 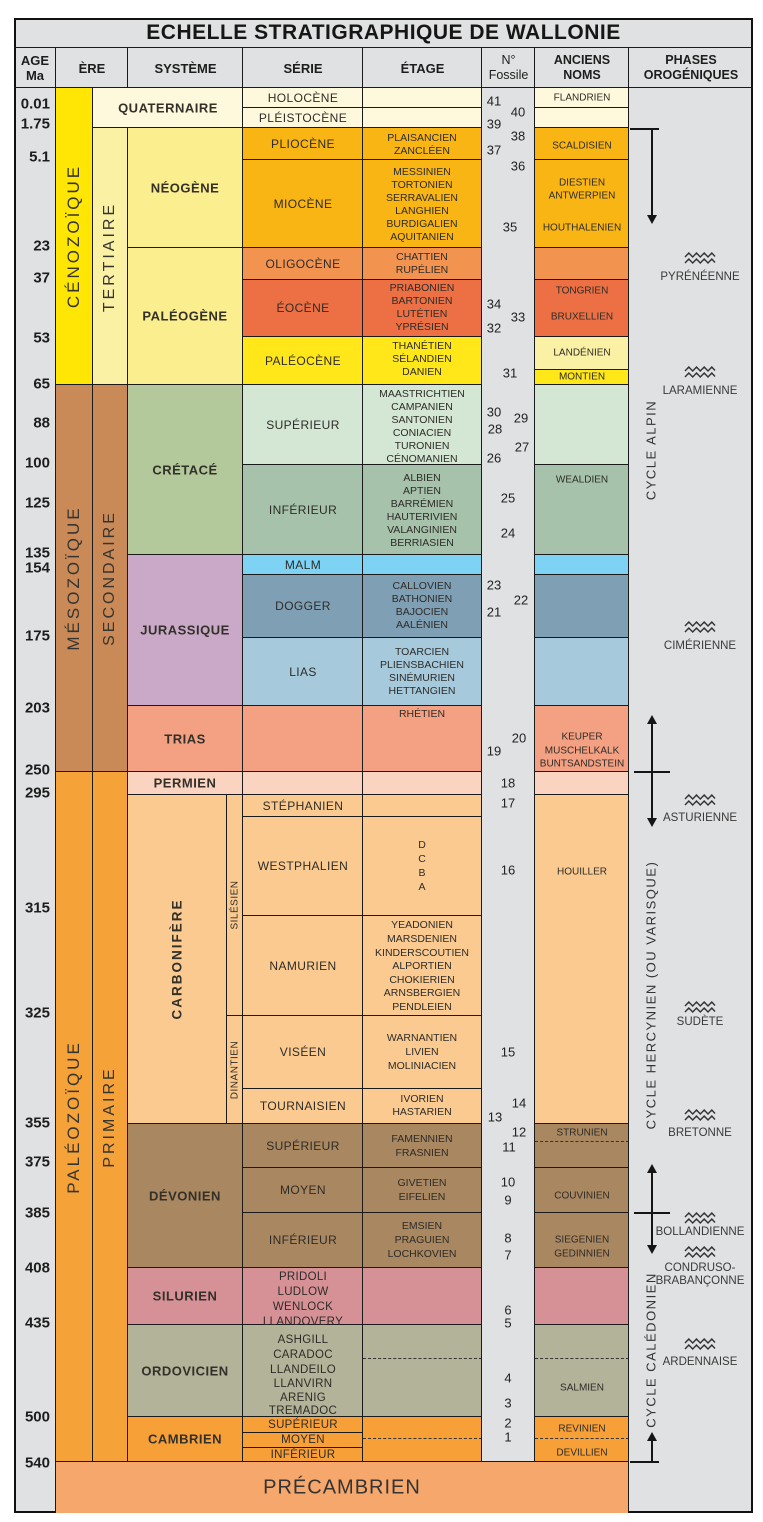 I want to click on series-label: SUPÉRIEUR, so click(x=303, y=1425).